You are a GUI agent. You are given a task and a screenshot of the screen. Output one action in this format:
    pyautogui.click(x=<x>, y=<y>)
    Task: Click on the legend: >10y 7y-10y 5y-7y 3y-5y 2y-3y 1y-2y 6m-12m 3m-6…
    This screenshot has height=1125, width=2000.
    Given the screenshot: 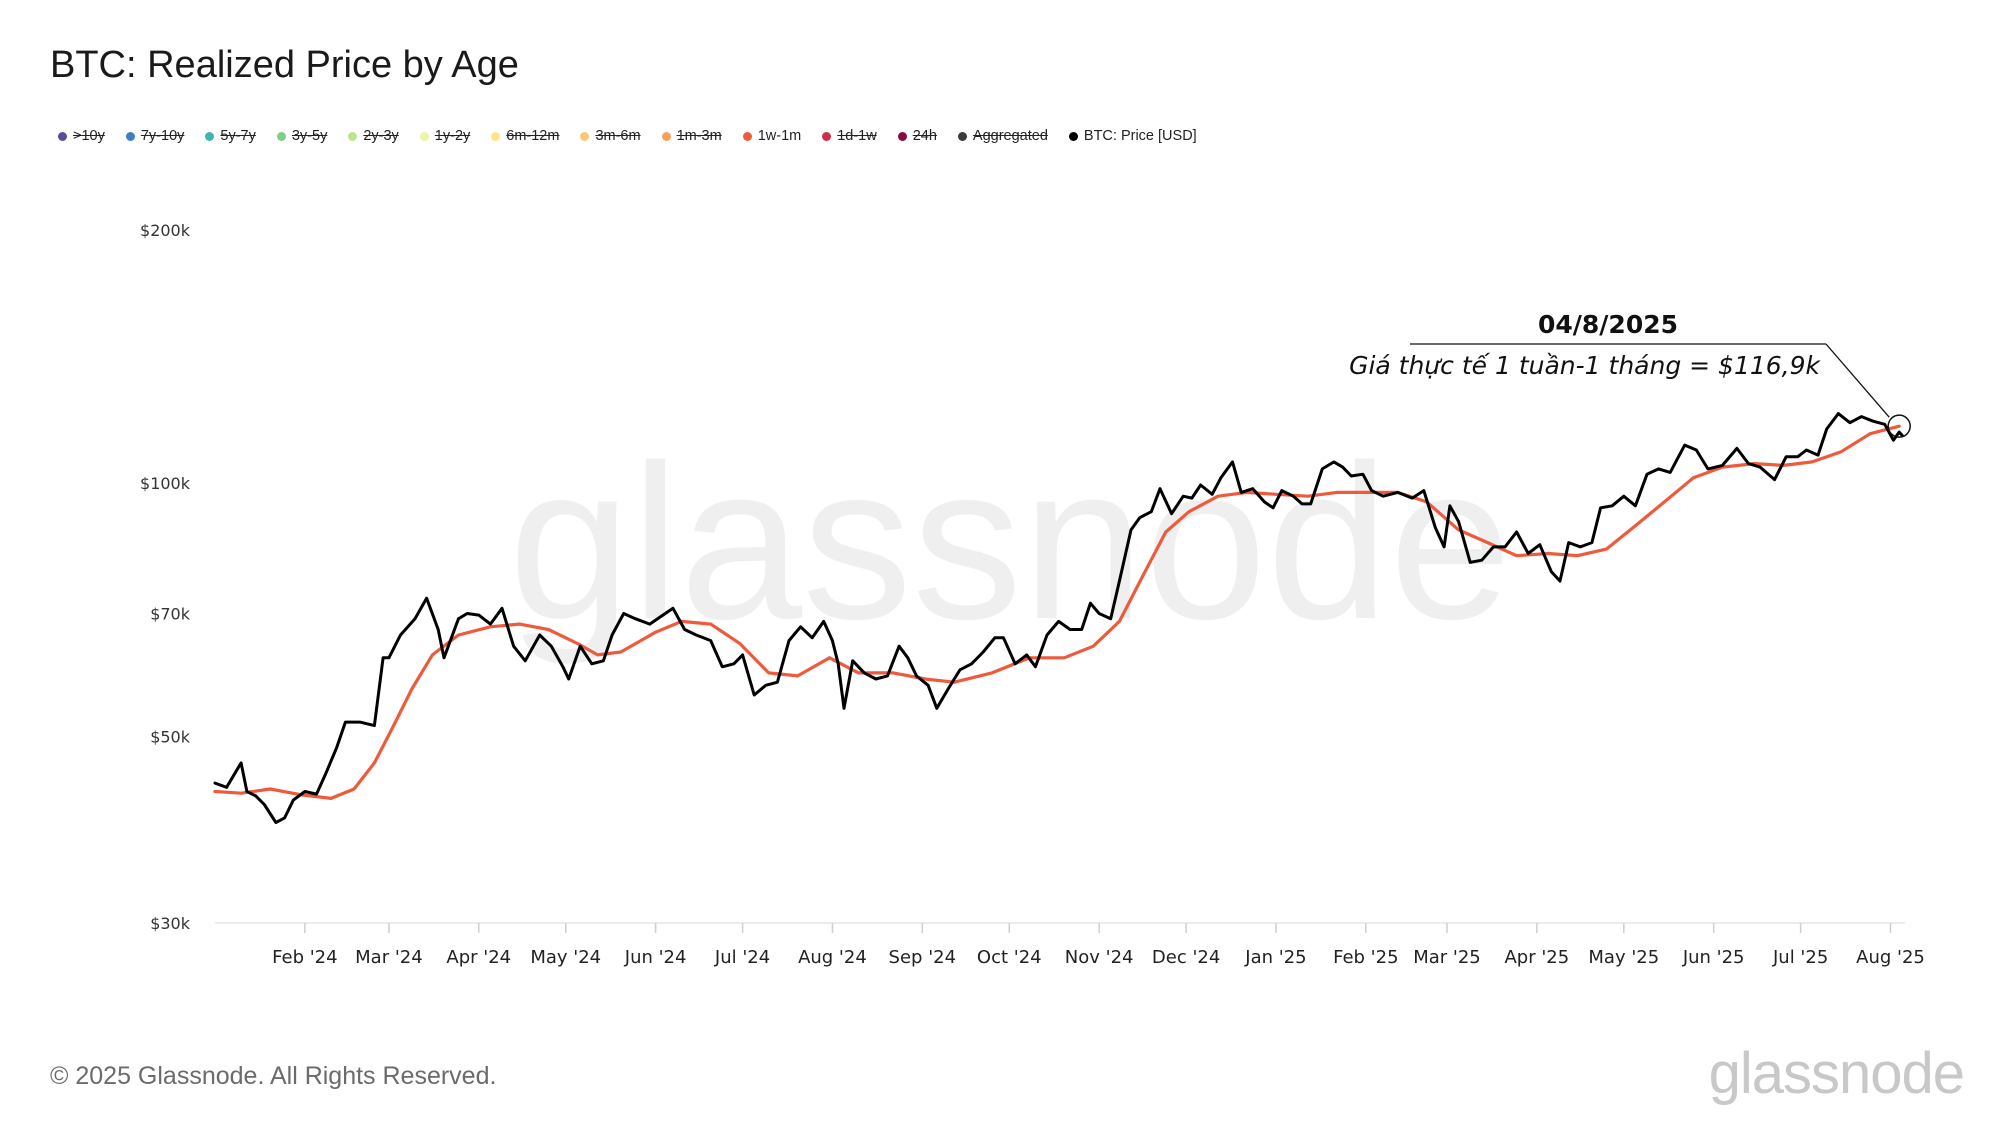 What is the action you would take?
    pyautogui.click(x=638, y=136)
    